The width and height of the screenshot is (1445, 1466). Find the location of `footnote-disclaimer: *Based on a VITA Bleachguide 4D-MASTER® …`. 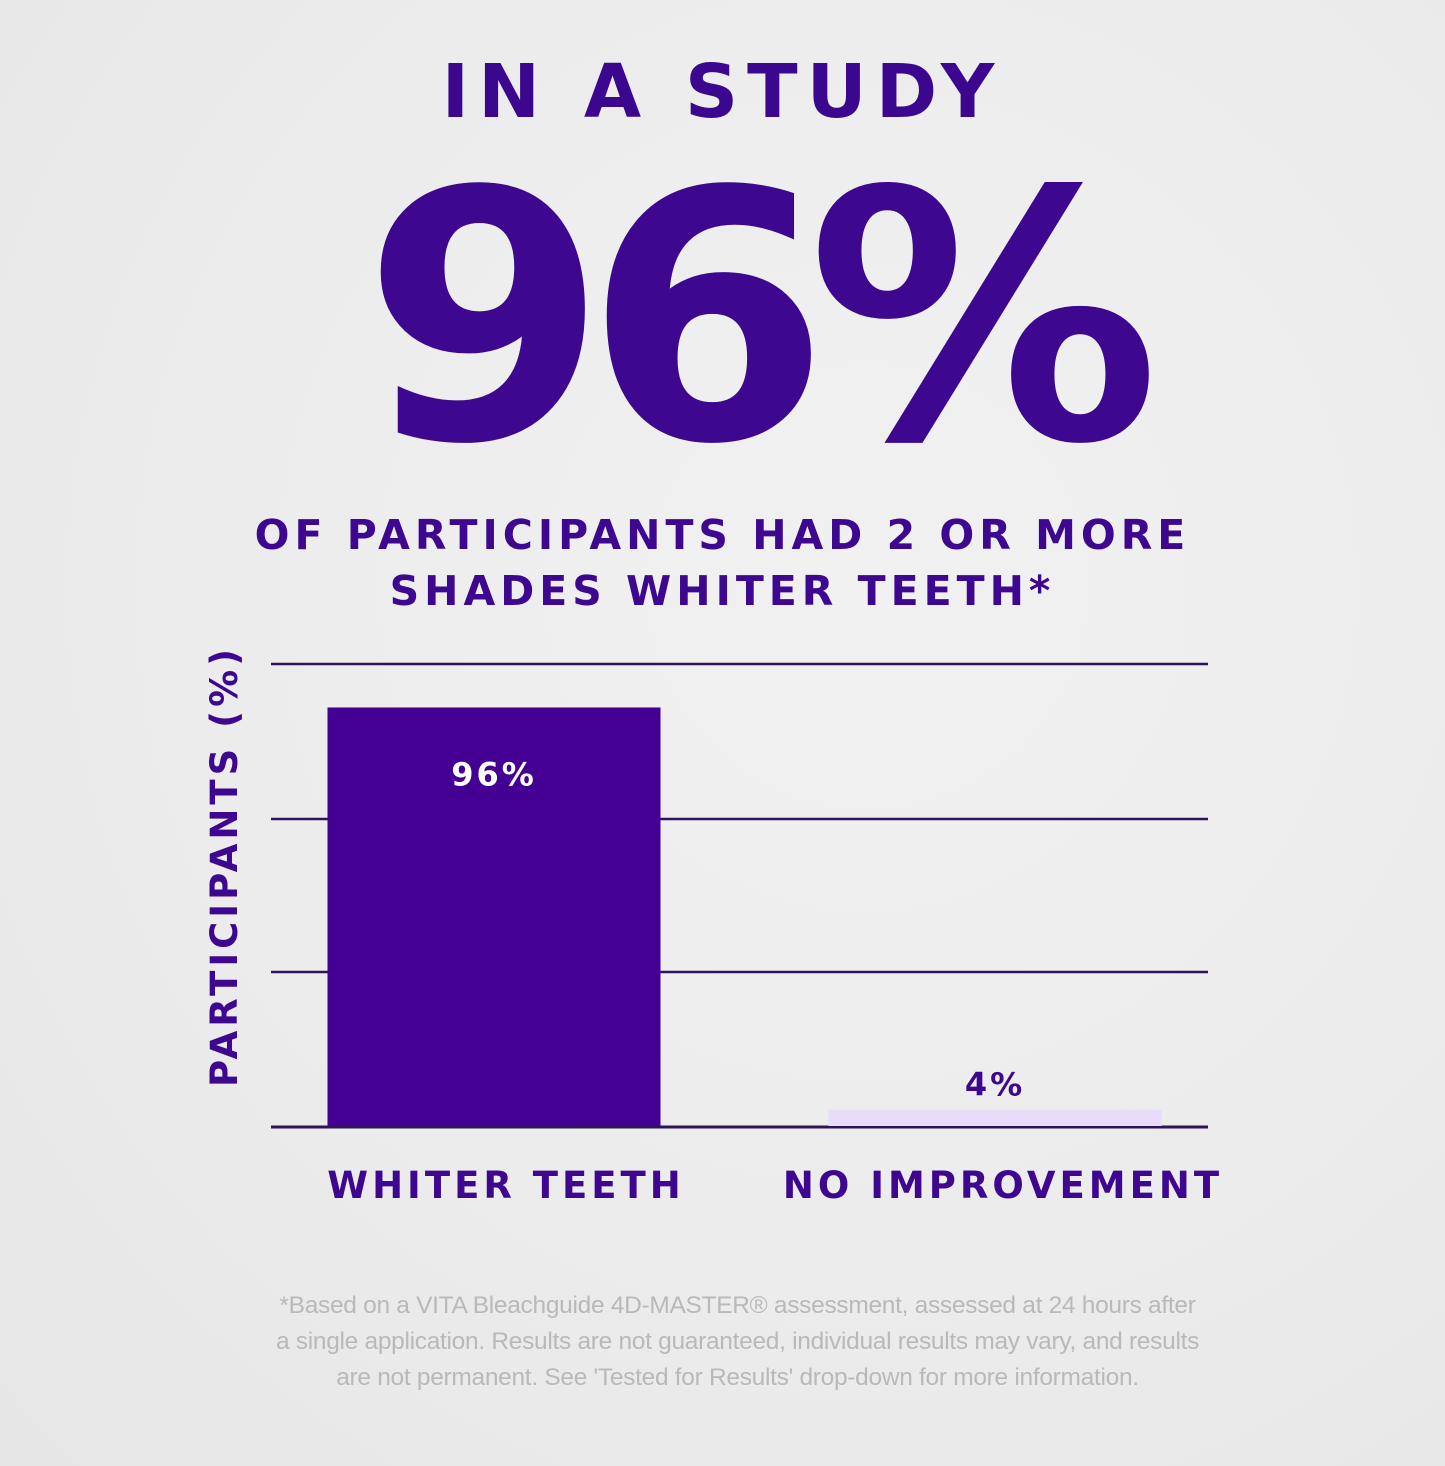

footnote-disclaimer: *Based on a VITA Bleachguide 4D-MASTER® … is located at coordinates (737, 1341).